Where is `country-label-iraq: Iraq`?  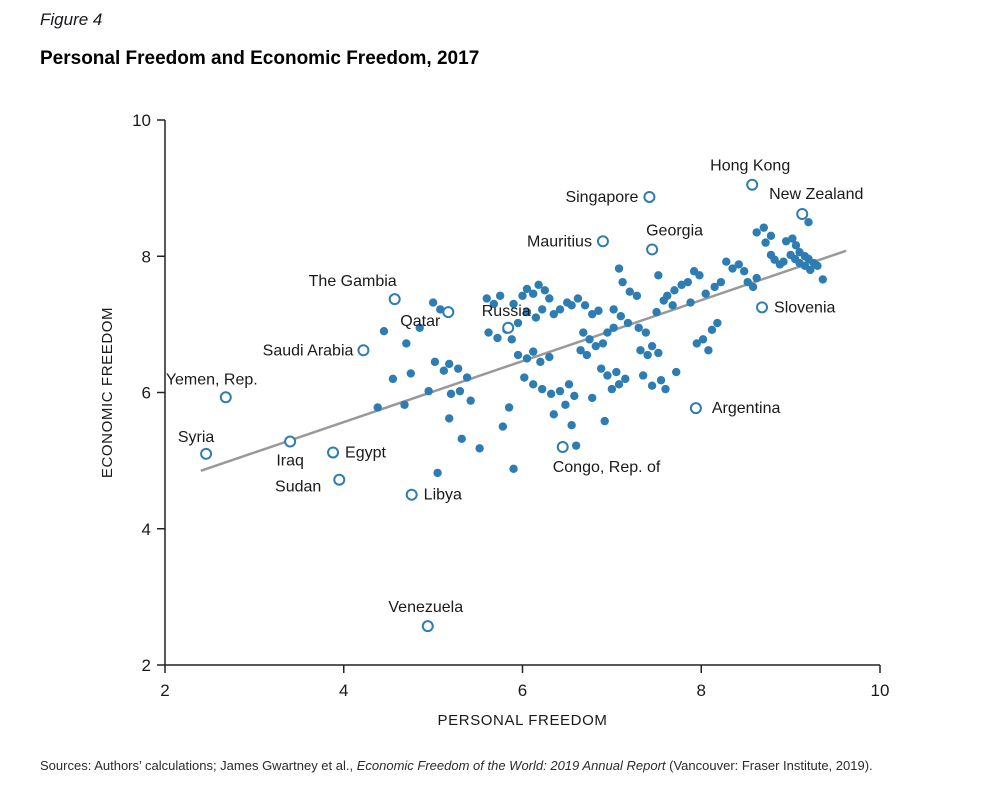
country-label-iraq: Iraq is located at coordinates (290, 461).